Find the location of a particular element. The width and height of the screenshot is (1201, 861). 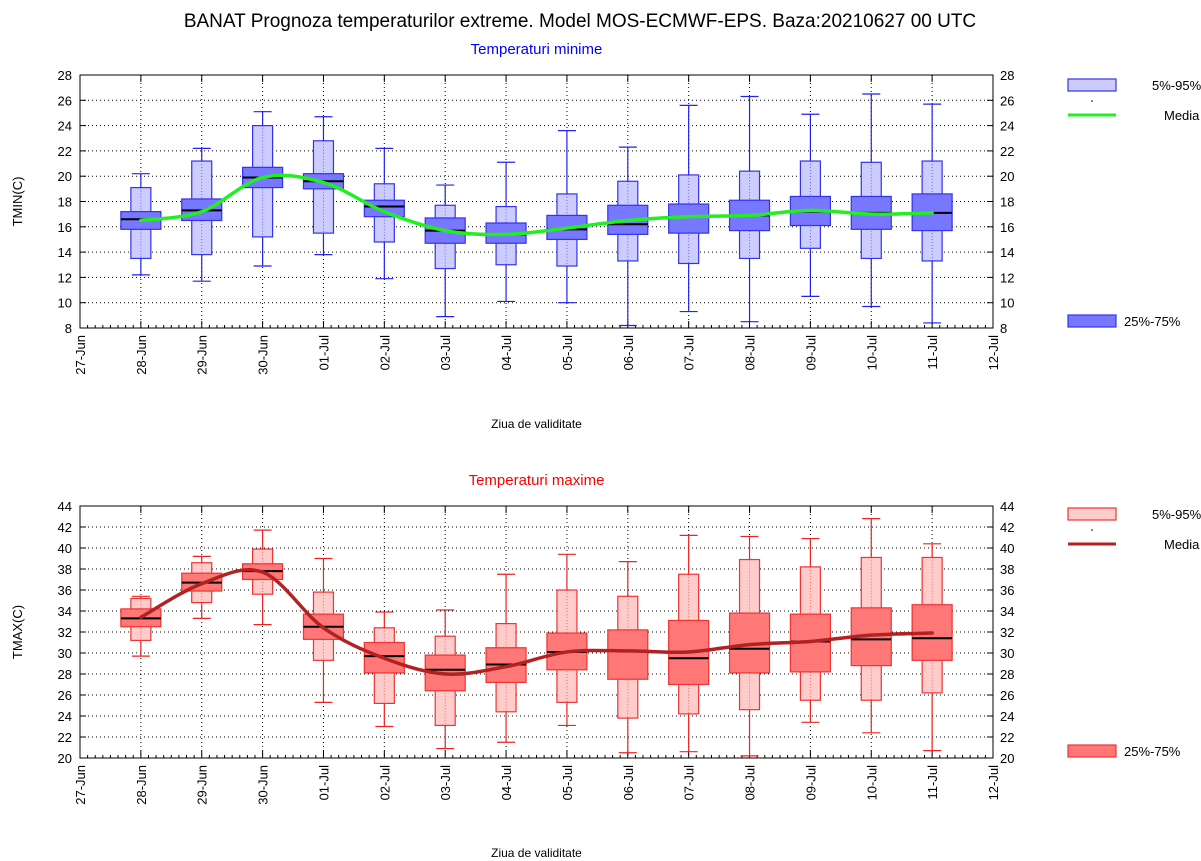

y-tick-label-right: 38 is located at coordinates (1007, 569).